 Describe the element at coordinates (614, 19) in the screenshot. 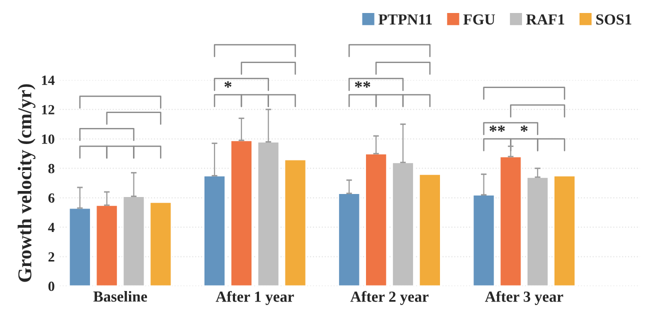

I see `legend-label: SOS1` at that location.